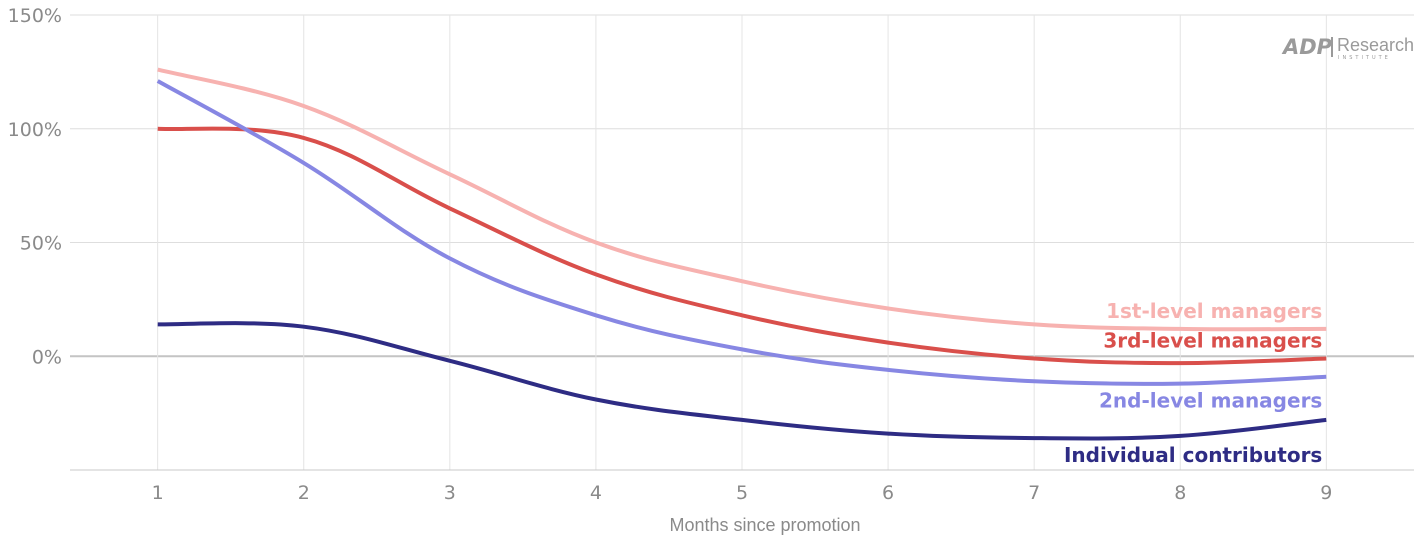 The height and width of the screenshot is (540, 1419). I want to click on logo-subtitle: INSTITUTE, so click(1364, 58).